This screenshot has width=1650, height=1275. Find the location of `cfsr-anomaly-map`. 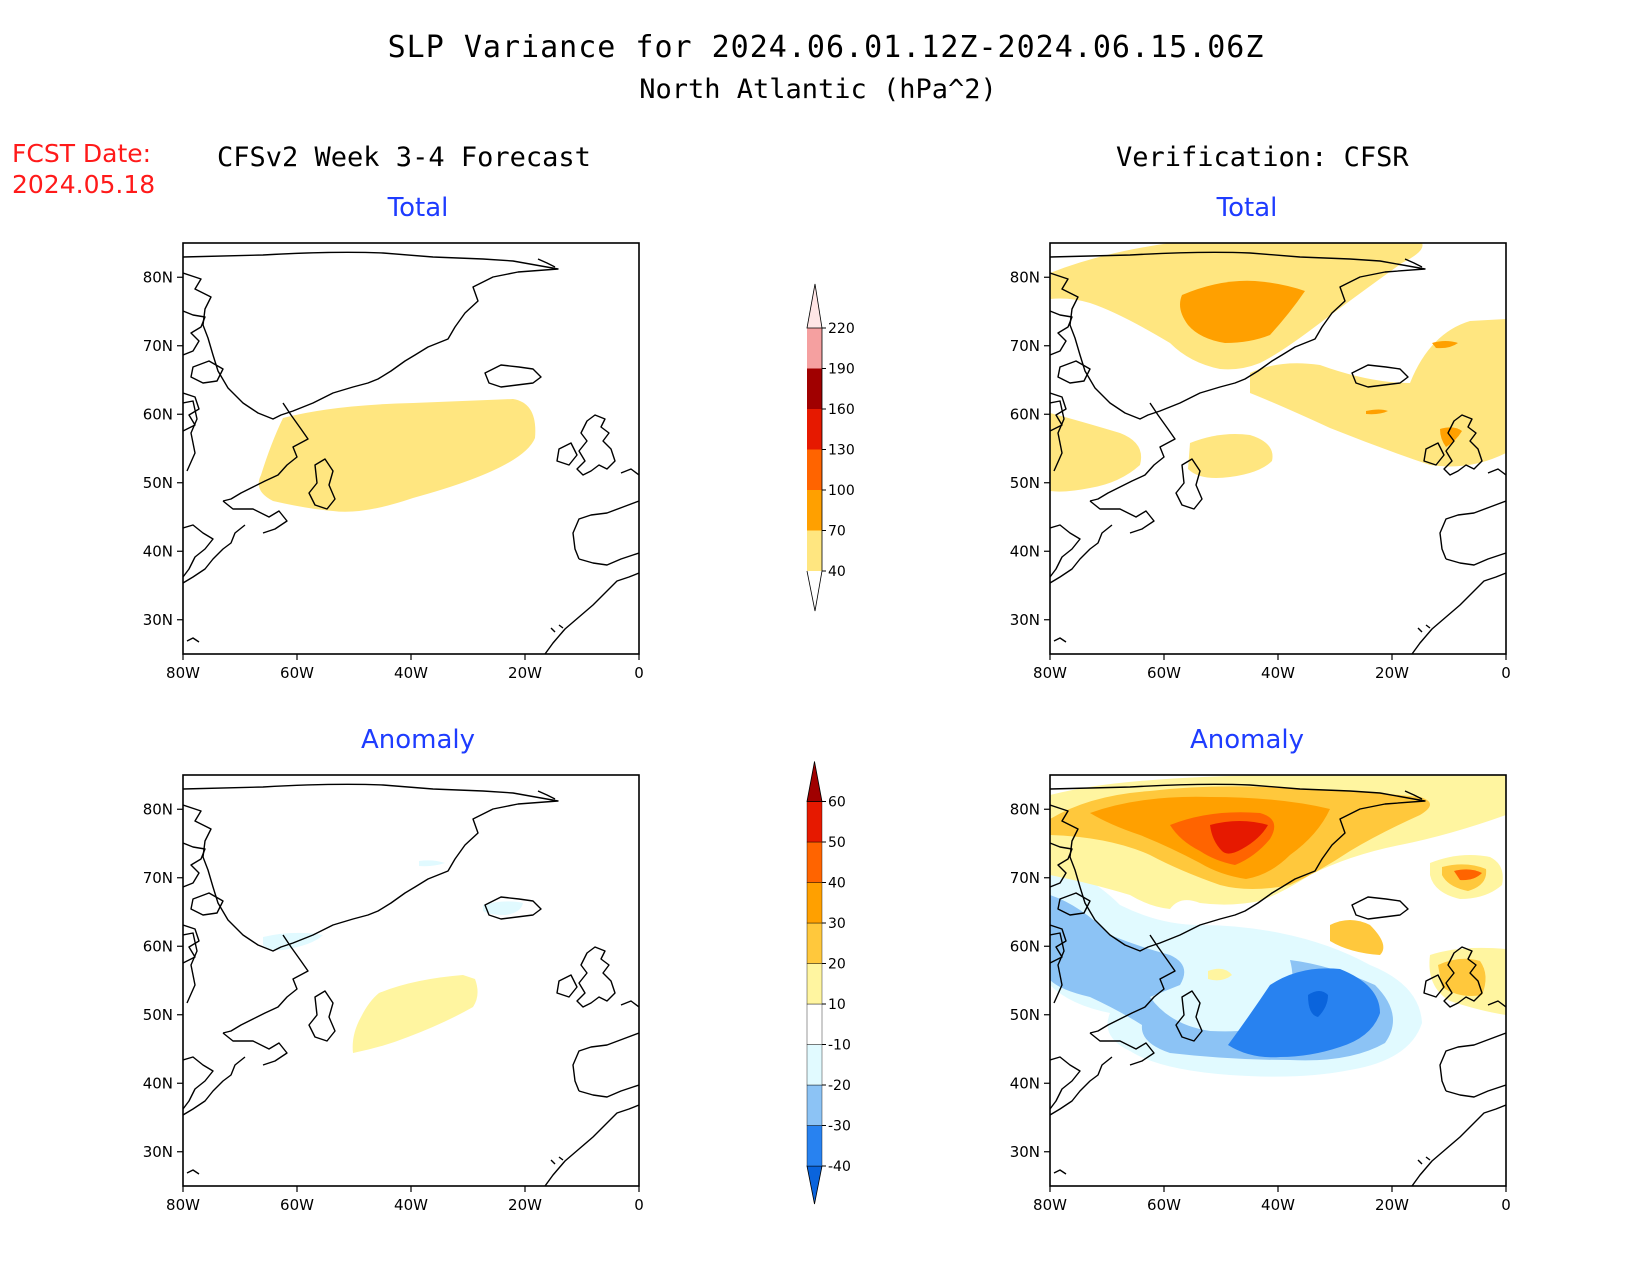

cfsr-anomaly-map is located at coordinates (1278, 980).